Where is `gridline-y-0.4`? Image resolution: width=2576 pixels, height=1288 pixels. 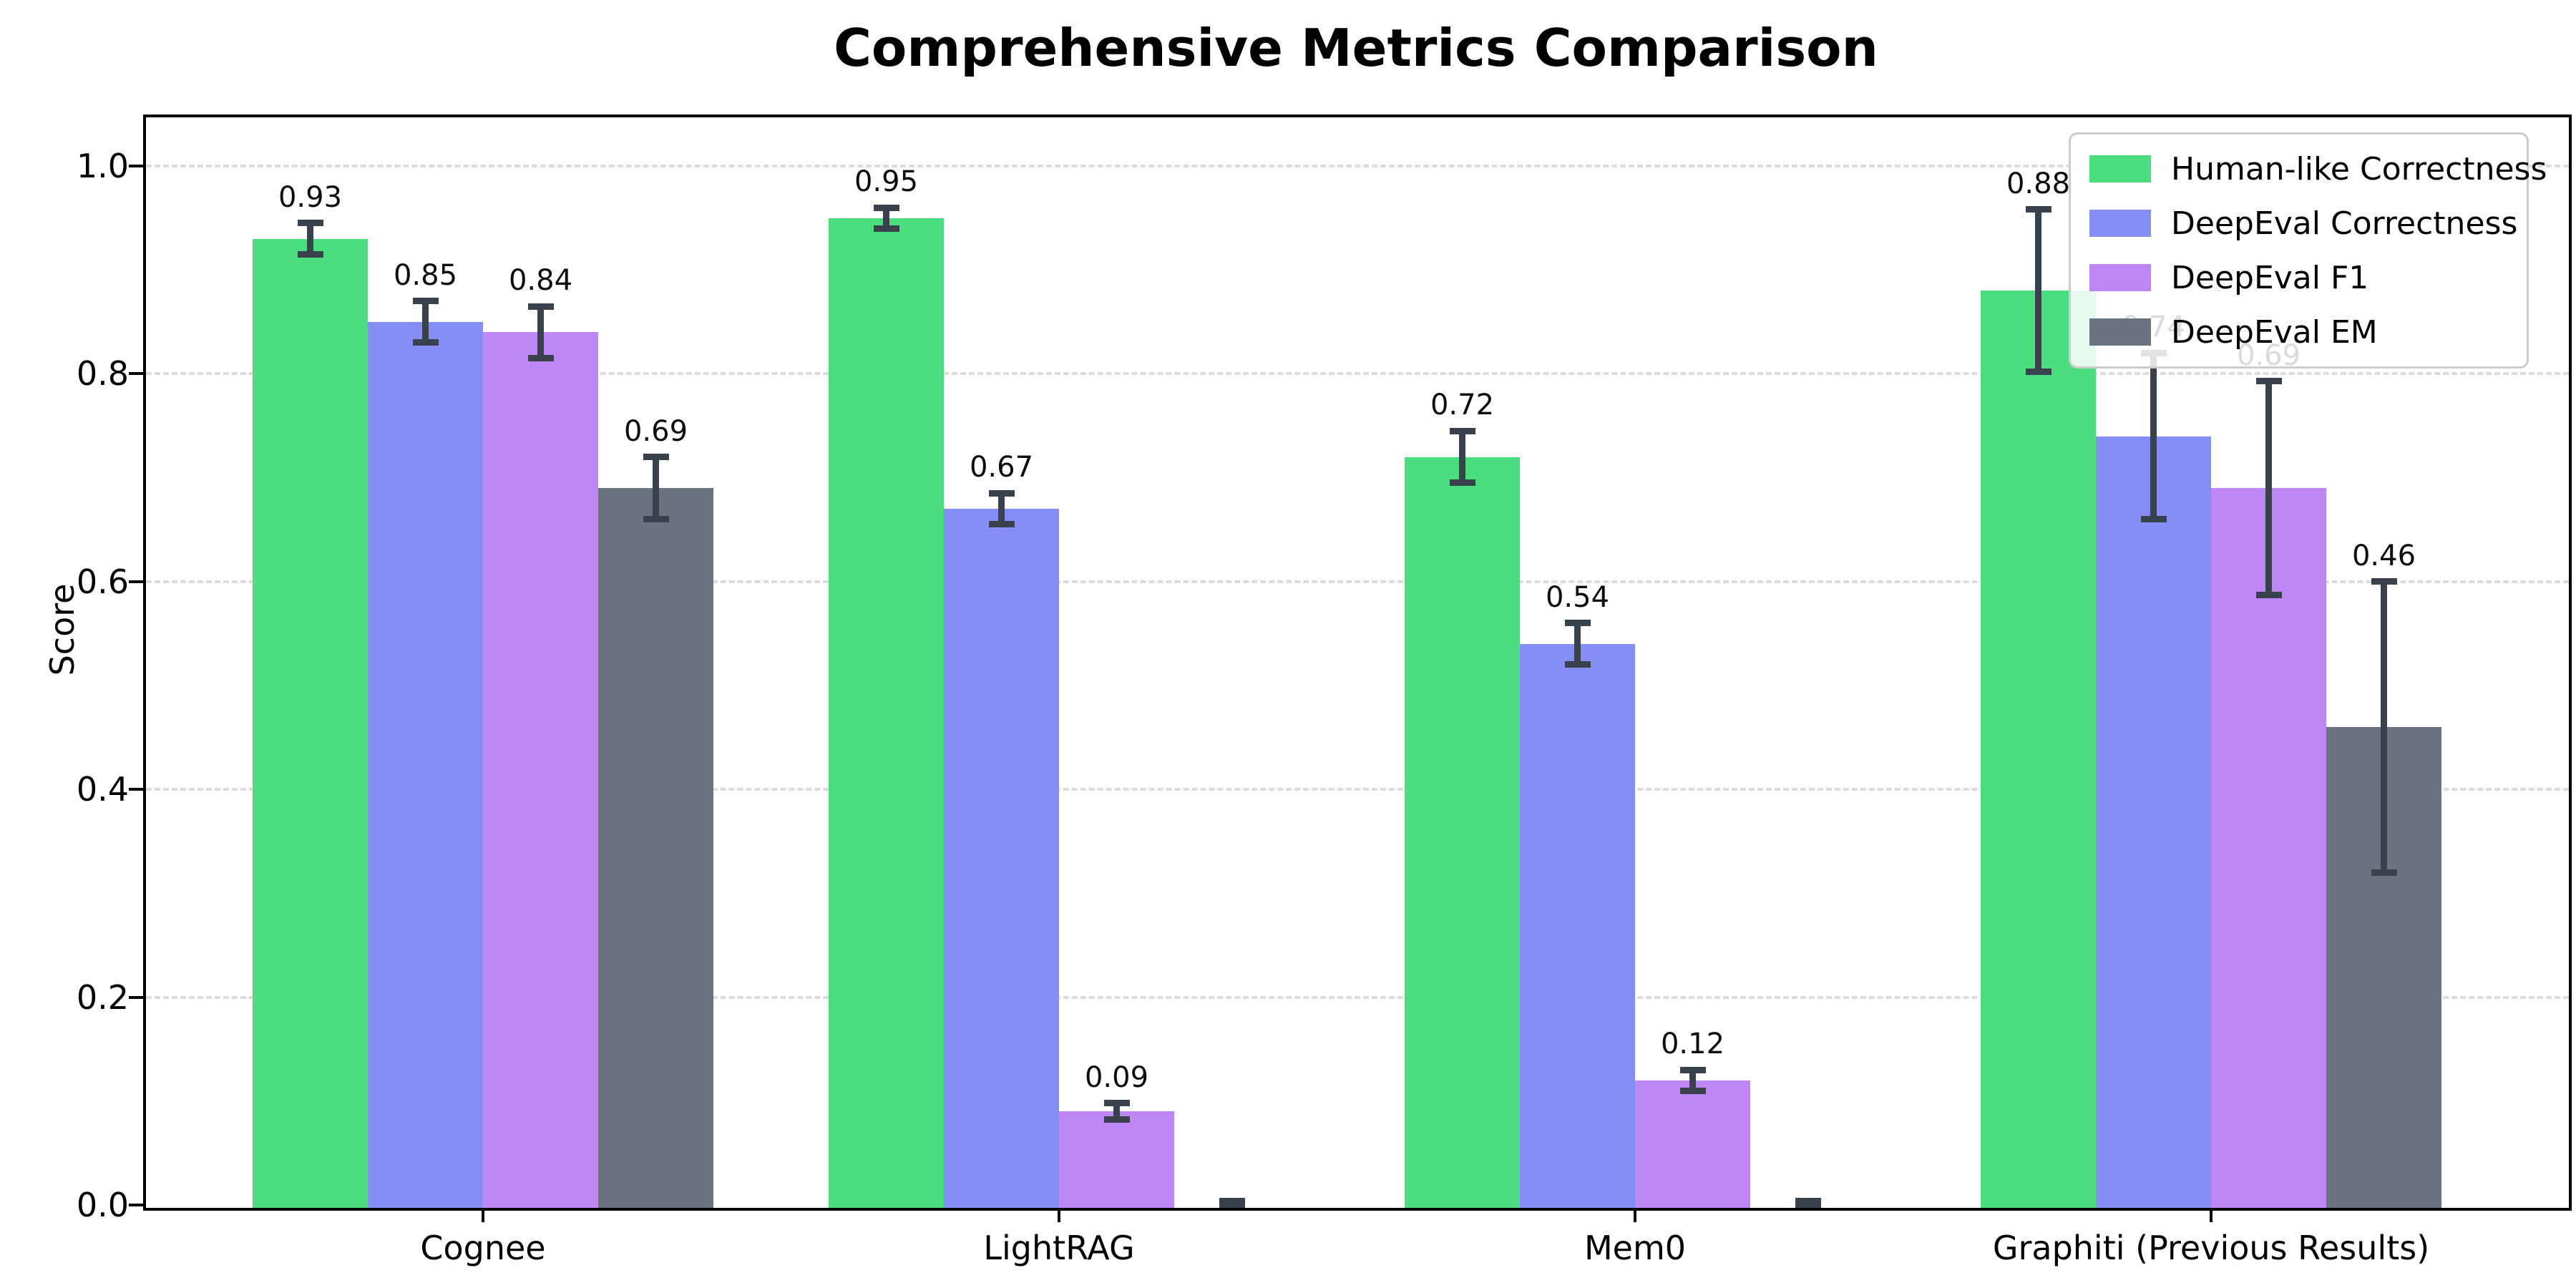 gridline-y-0.4 is located at coordinates (1357, 789).